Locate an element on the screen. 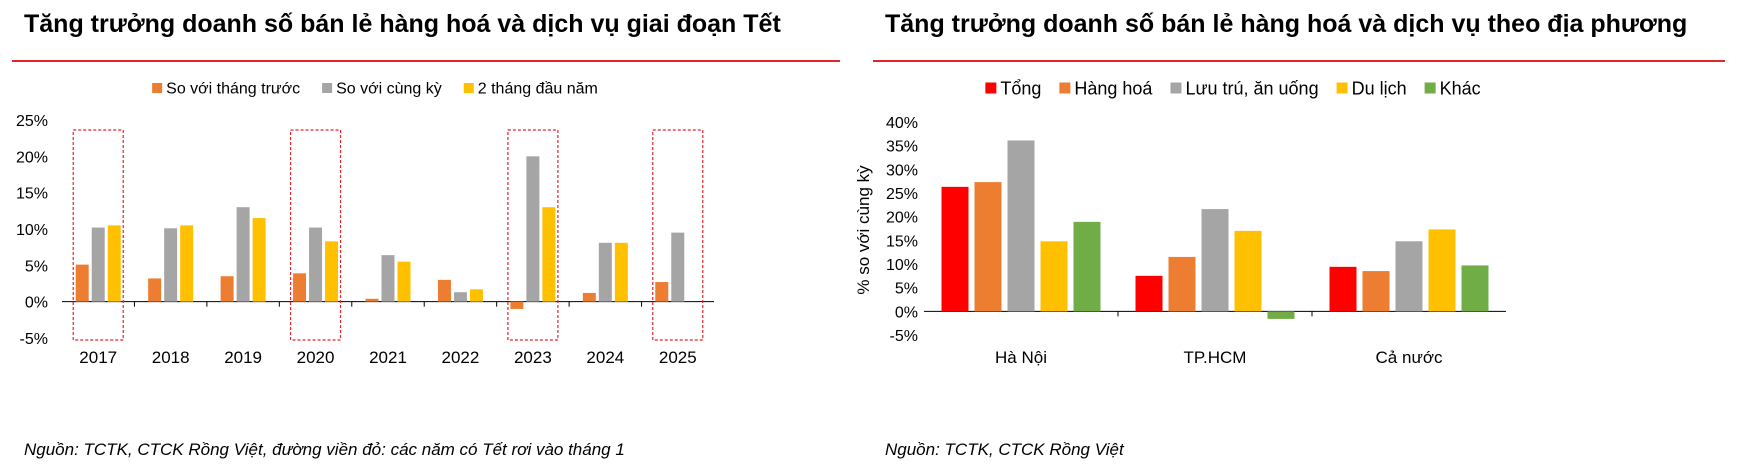 This screenshot has height=475, width=1737. bar-Cả nước-3 is located at coordinates (1409, 276).